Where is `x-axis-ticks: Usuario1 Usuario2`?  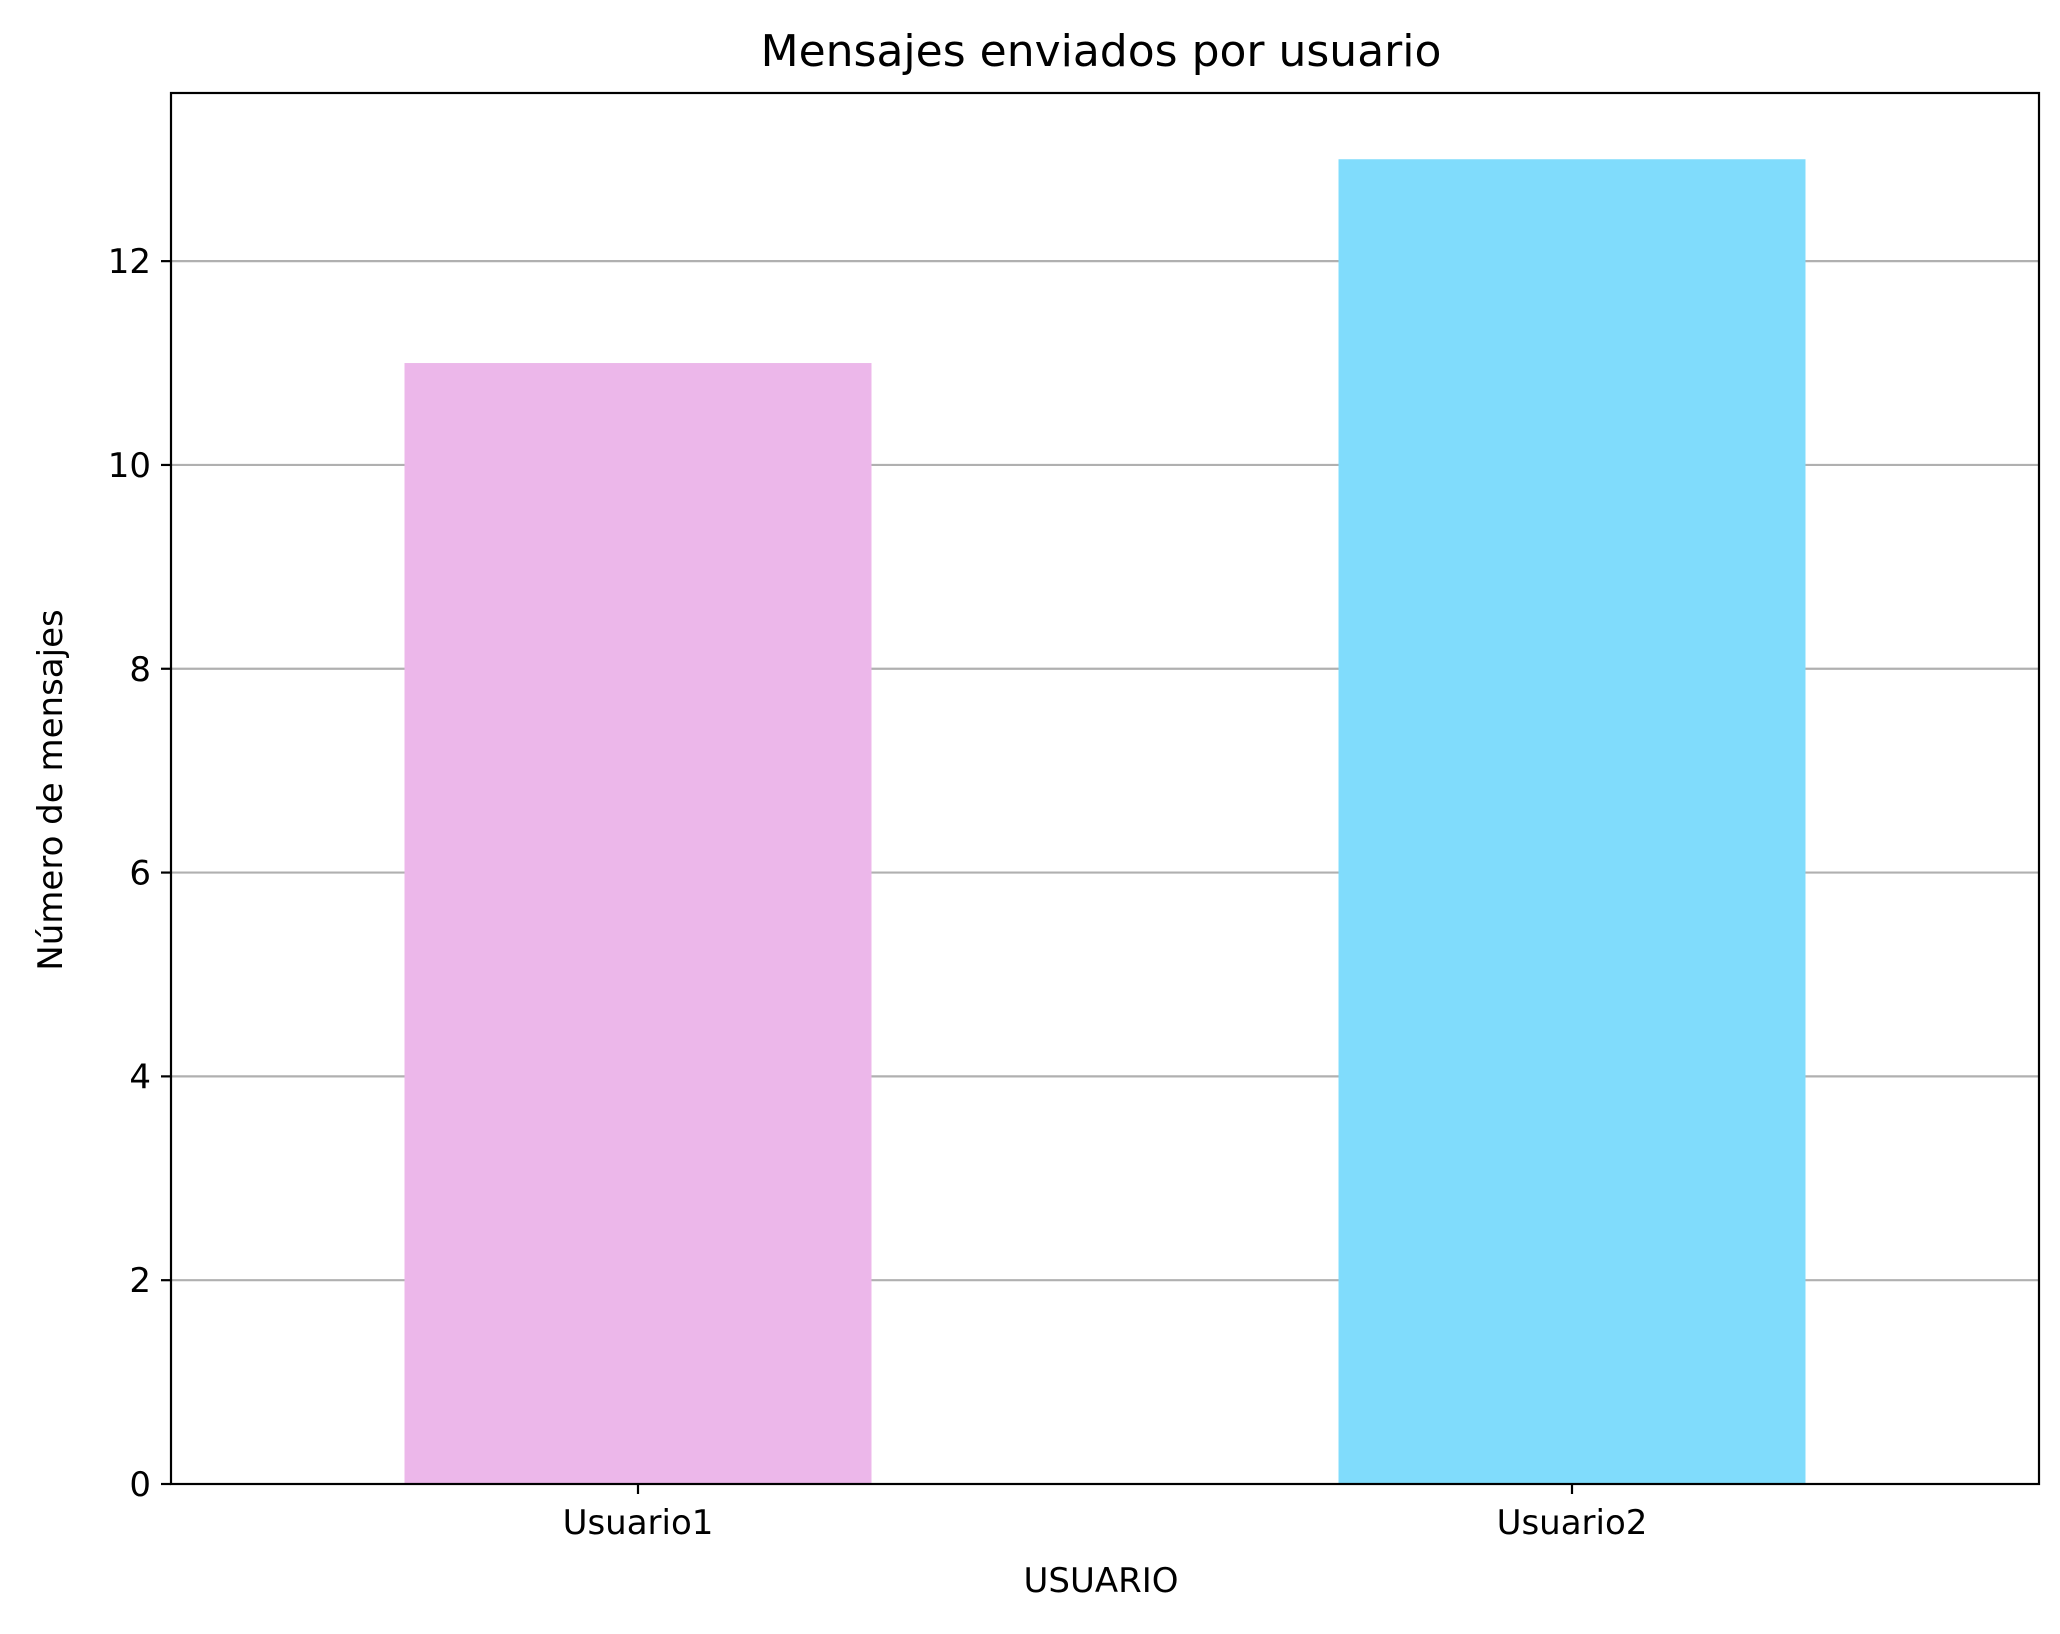 x-axis-ticks: Usuario1 Usuario2 is located at coordinates (1105, 1513).